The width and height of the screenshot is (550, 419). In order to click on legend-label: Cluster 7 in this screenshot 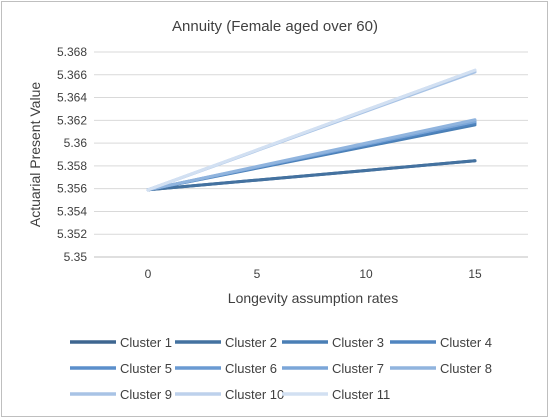, I will do `click(358, 368)`.